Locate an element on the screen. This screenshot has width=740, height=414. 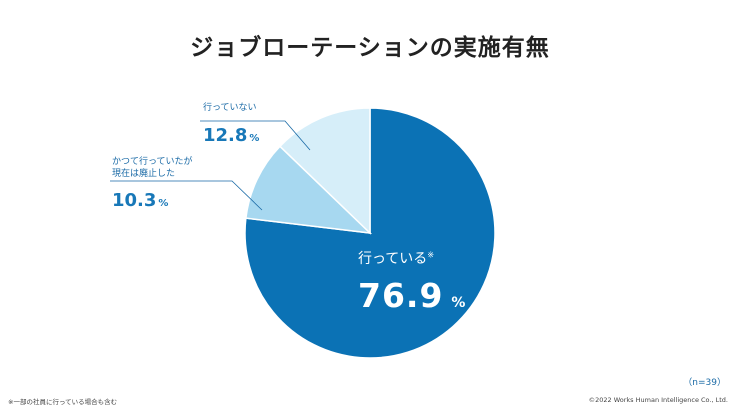
leader-line-not-doing is located at coordinates (255, 135).